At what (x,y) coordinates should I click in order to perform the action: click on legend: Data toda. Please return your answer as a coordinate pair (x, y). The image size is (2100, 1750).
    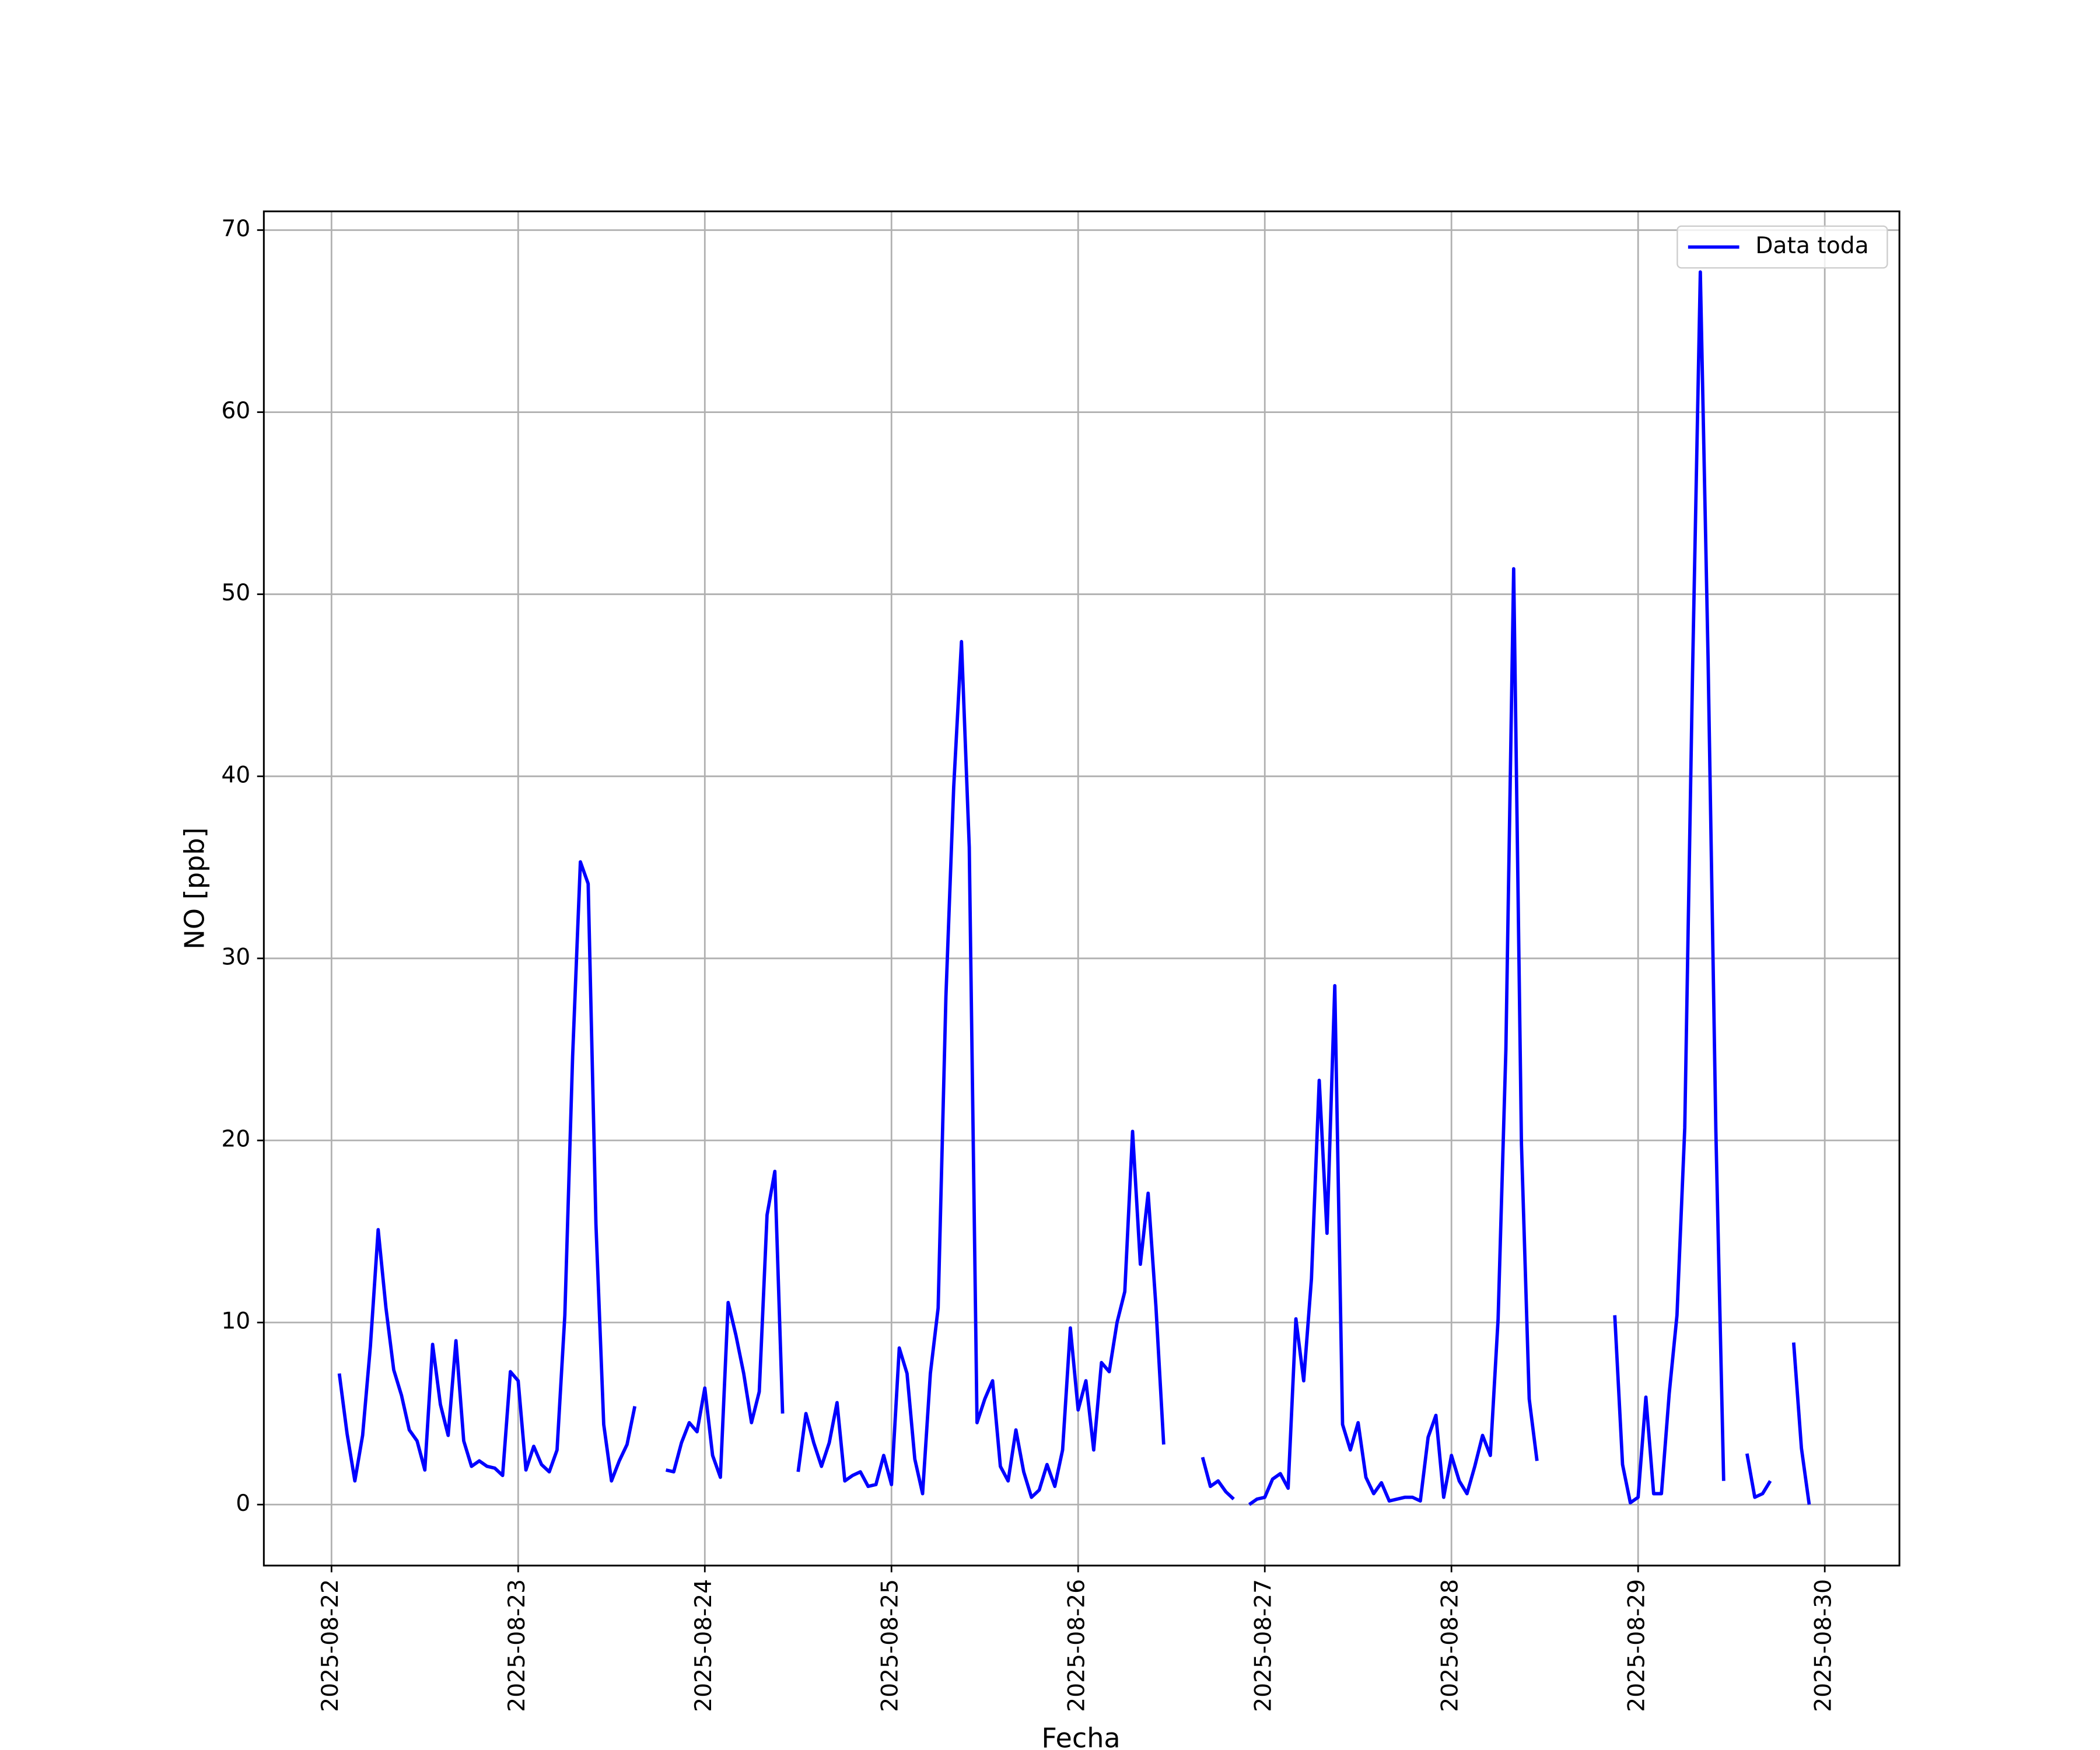
    Looking at the image, I should click on (1782, 247).